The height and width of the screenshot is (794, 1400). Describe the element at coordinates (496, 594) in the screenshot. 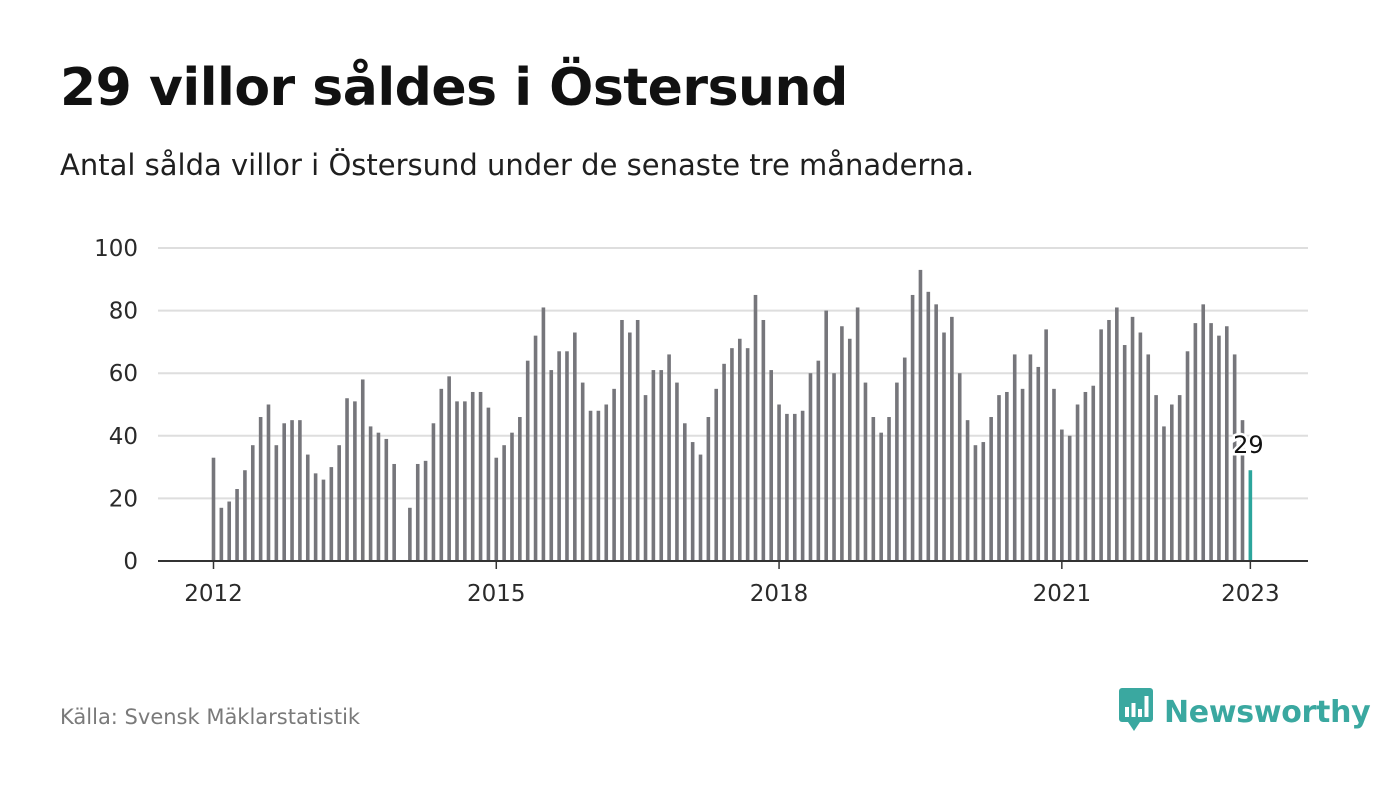

I see `x-tick-label: 2015` at that location.